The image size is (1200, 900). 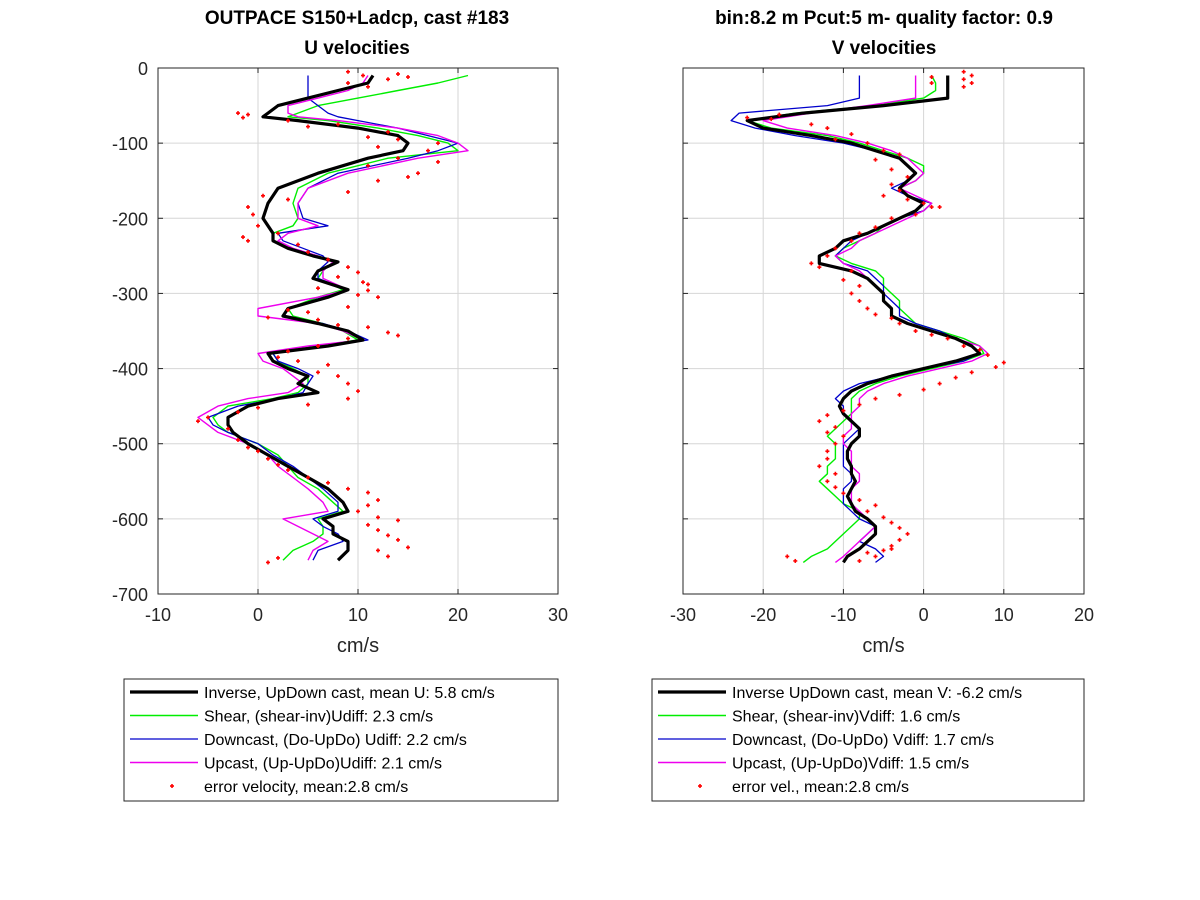 What do you see at coordinates (863, 319) in the screenshot?
I see `inverse-series-line` at bounding box center [863, 319].